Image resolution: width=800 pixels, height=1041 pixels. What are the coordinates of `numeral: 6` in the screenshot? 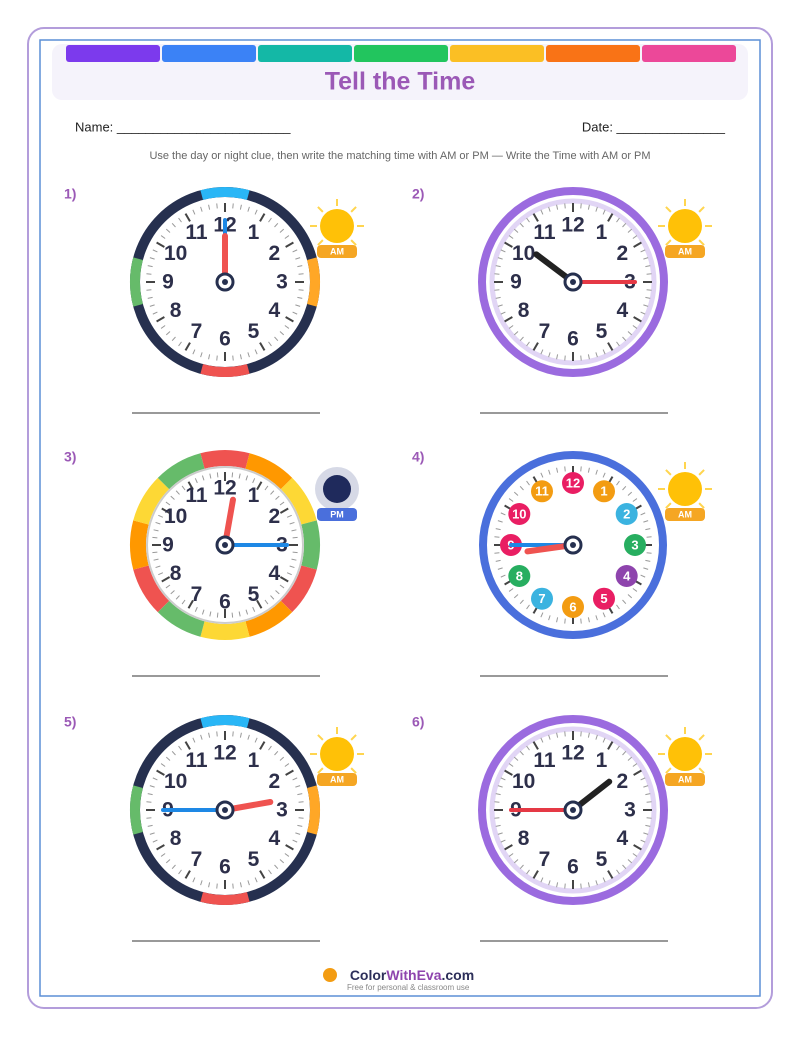 It's located at (225, 867).